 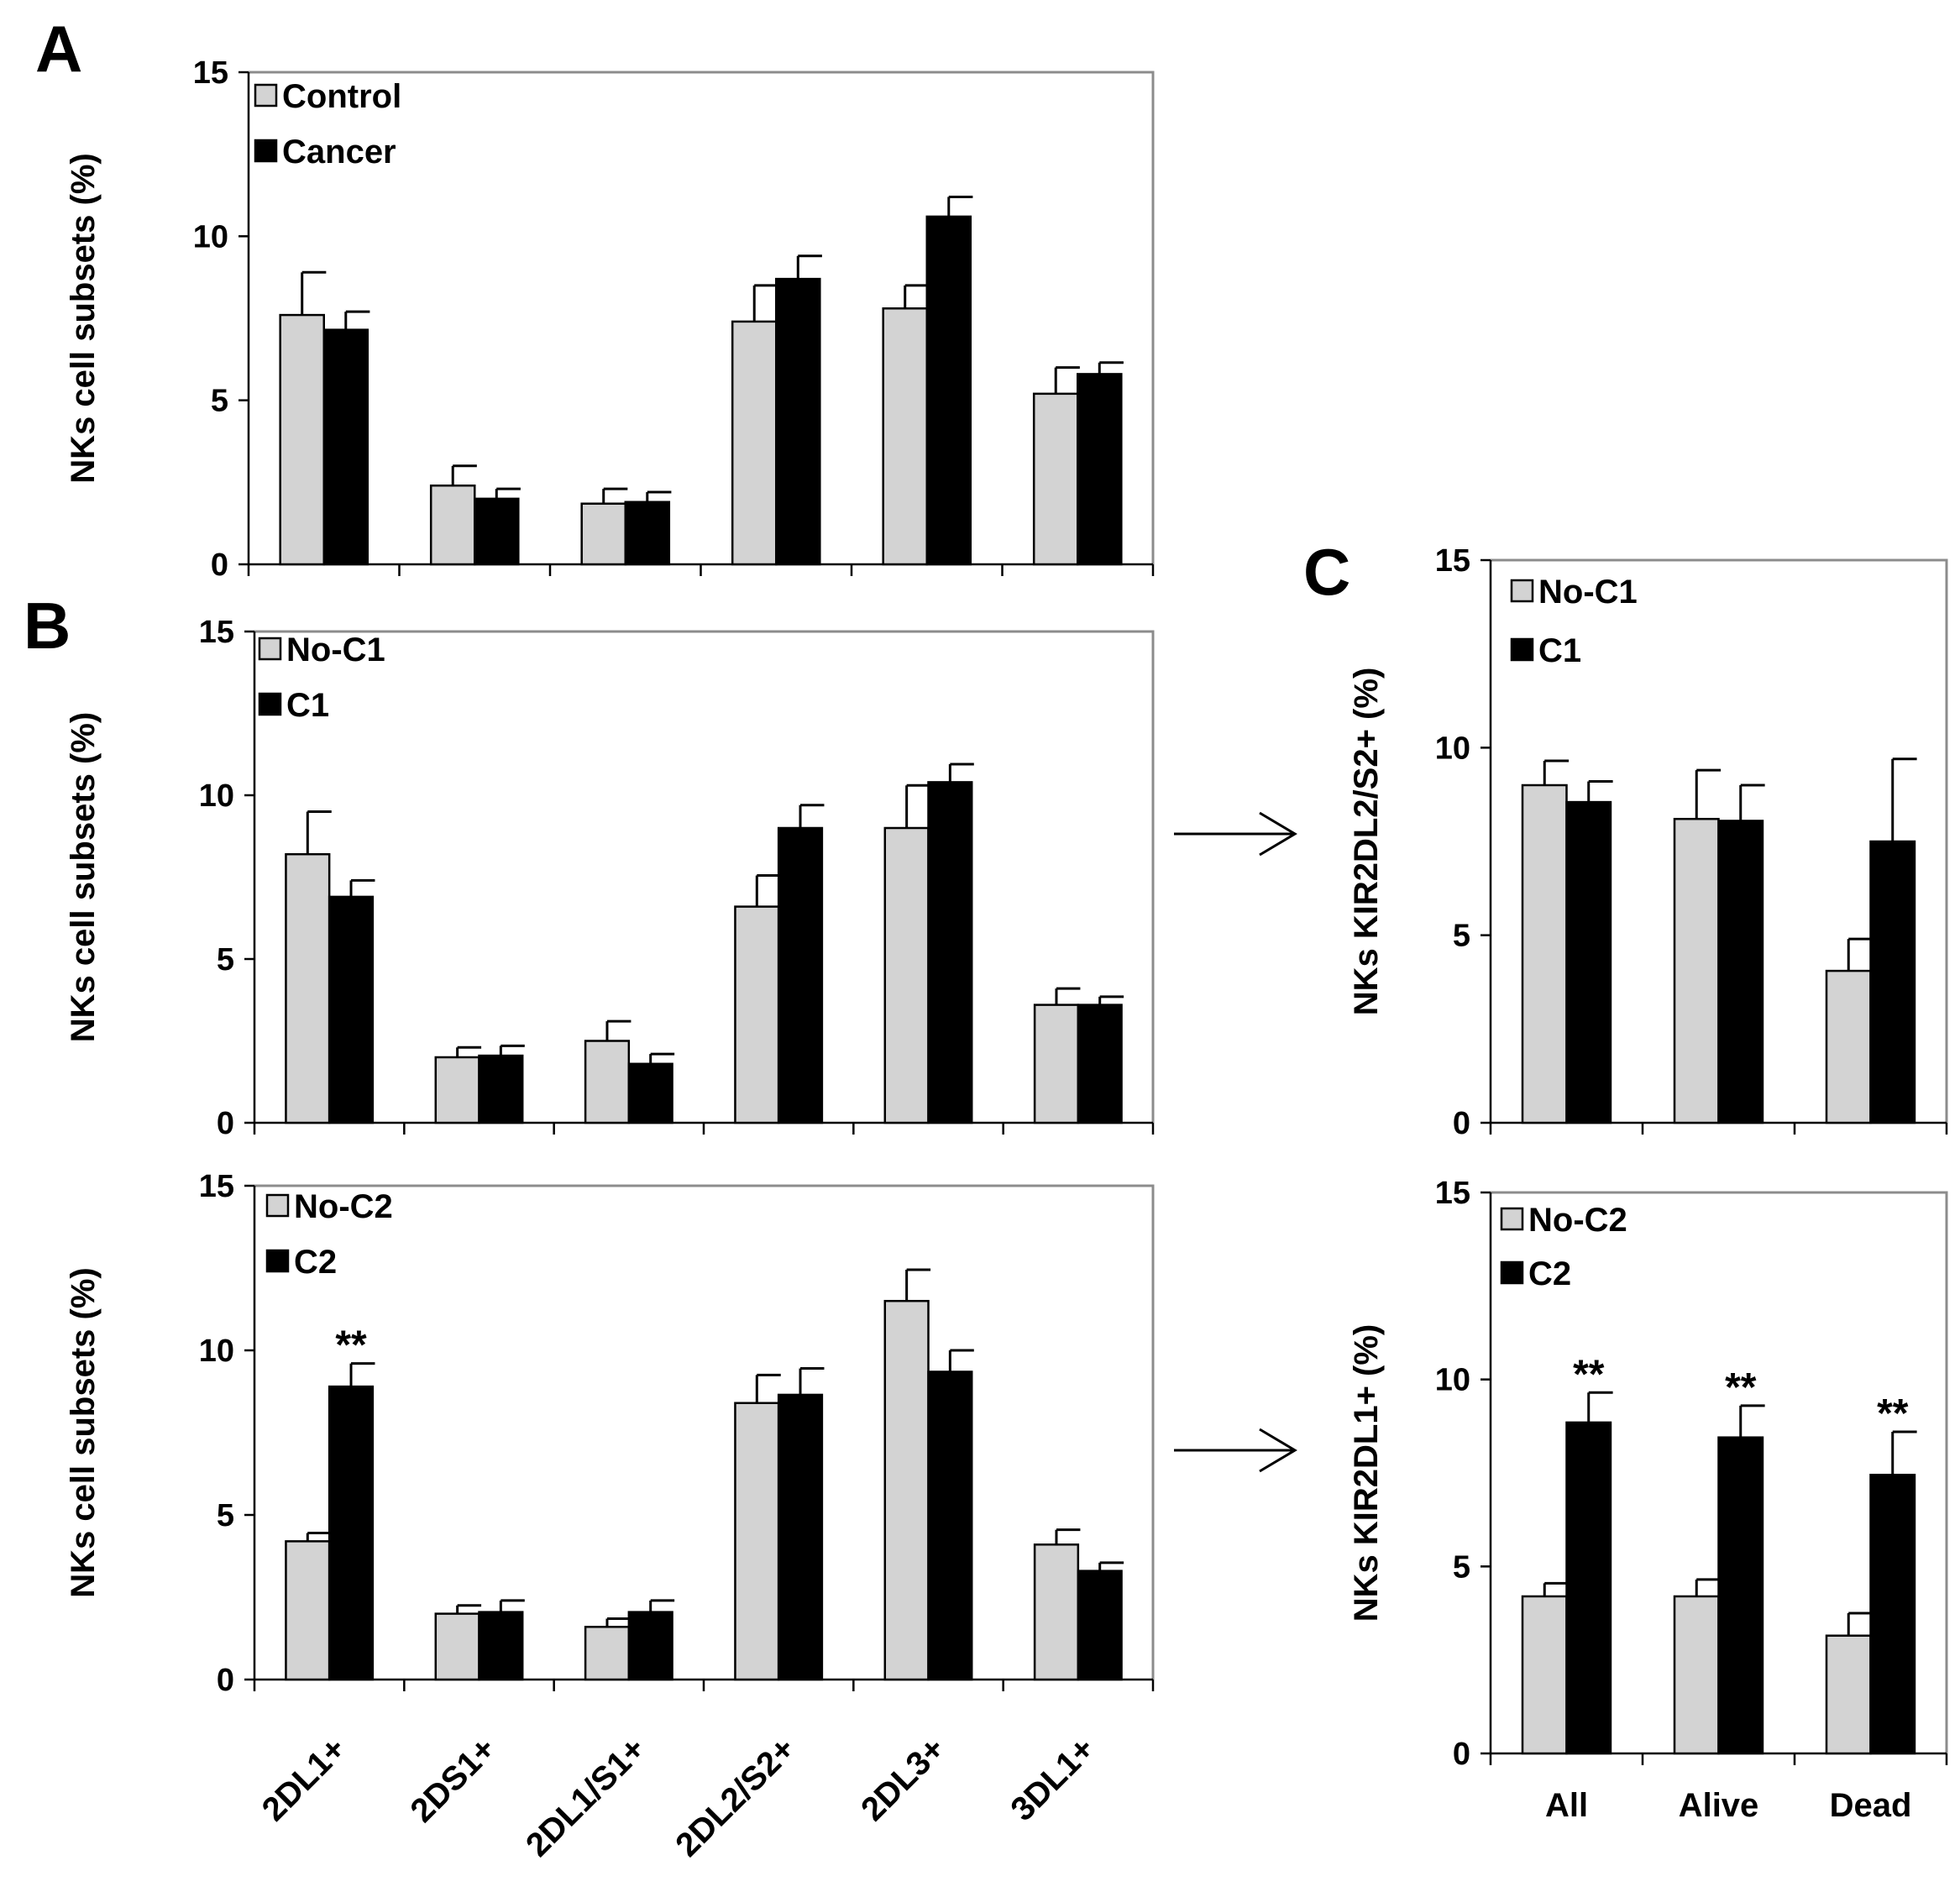 What do you see at coordinates (1326, 572) in the screenshot?
I see `panel-letter-c: C` at bounding box center [1326, 572].